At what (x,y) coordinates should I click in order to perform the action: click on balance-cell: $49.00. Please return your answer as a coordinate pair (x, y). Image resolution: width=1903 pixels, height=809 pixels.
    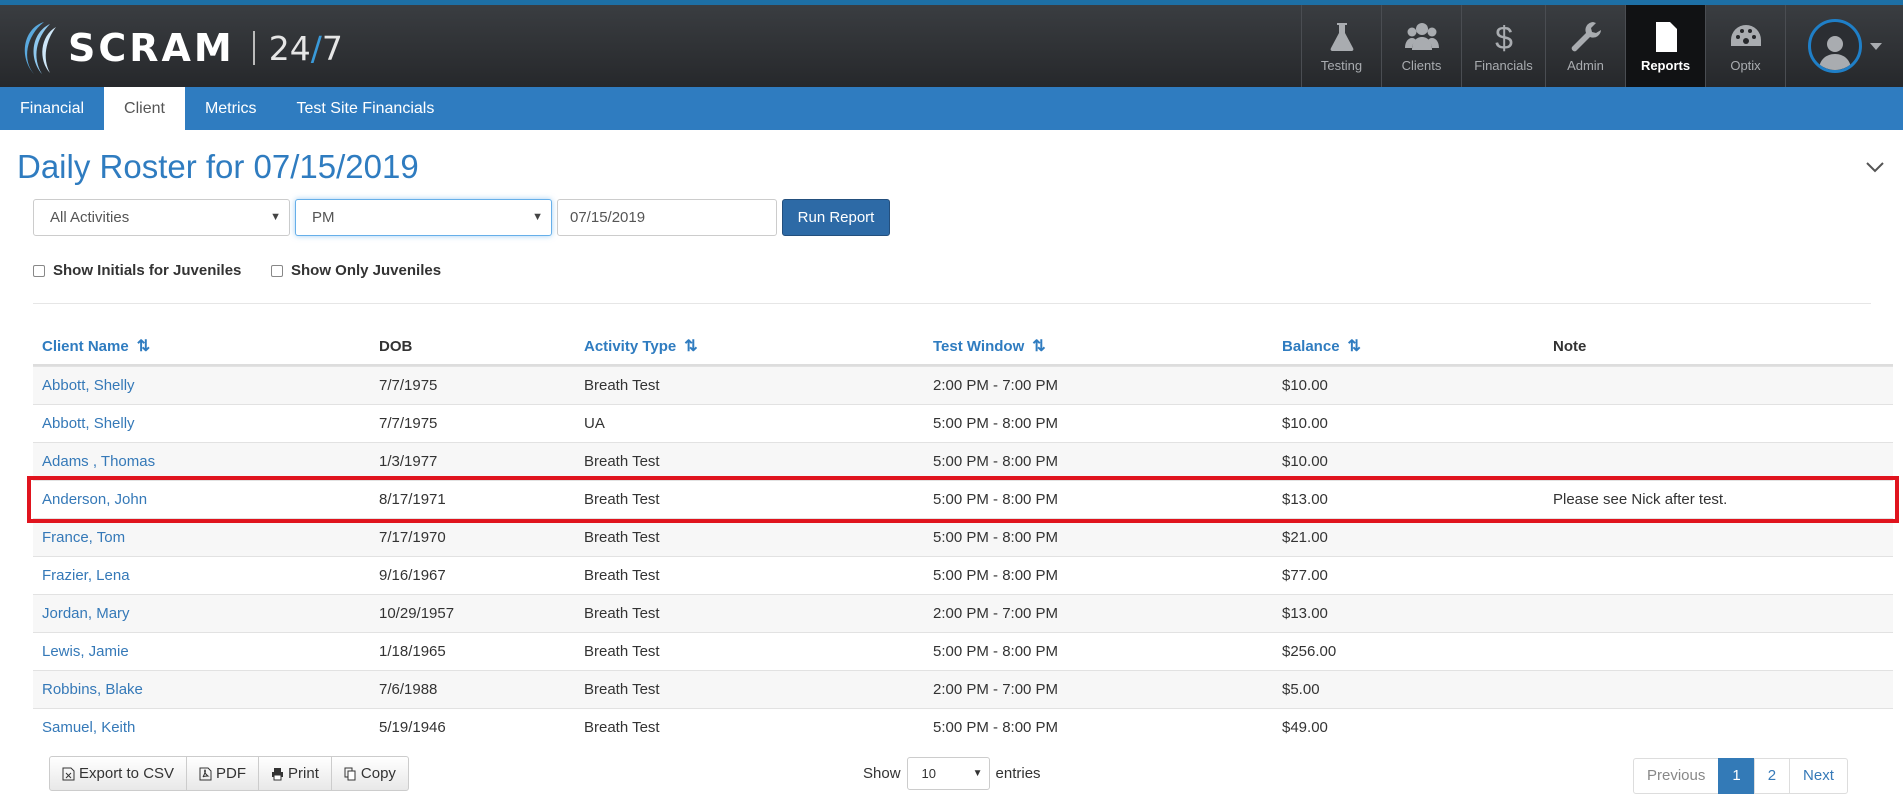
    Looking at the image, I should click on (1305, 727).